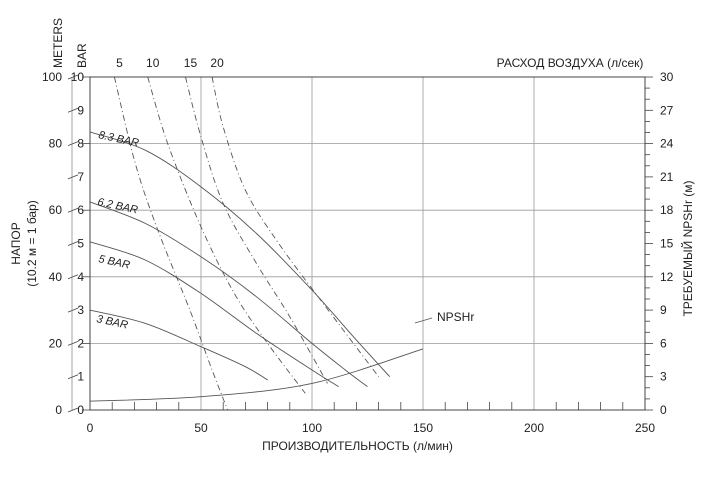 The image size is (720, 485). Describe the element at coordinates (80, 144) in the screenshot. I see `bar-tick-label-8: 8` at that location.